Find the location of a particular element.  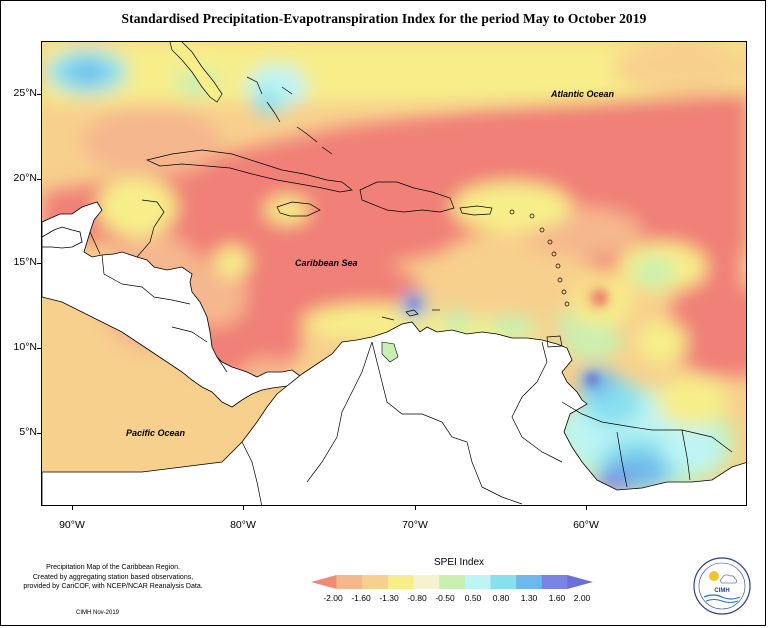

lon-label-60w: 60°W is located at coordinates (586, 525).